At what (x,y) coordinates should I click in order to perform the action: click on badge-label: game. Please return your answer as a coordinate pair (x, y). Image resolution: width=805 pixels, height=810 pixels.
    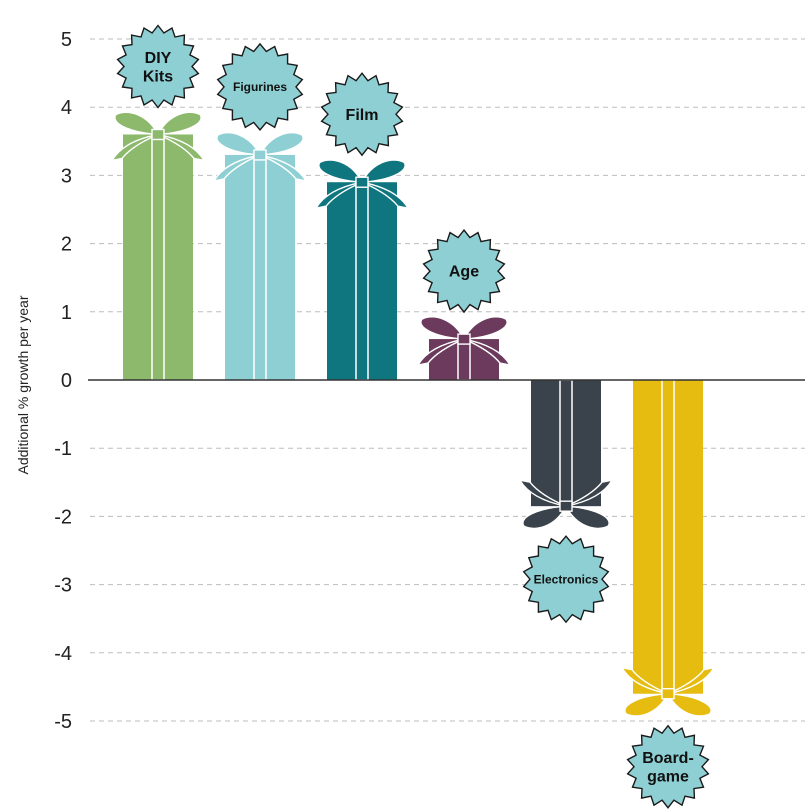
    Looking at the image, I should click on (668, 777).